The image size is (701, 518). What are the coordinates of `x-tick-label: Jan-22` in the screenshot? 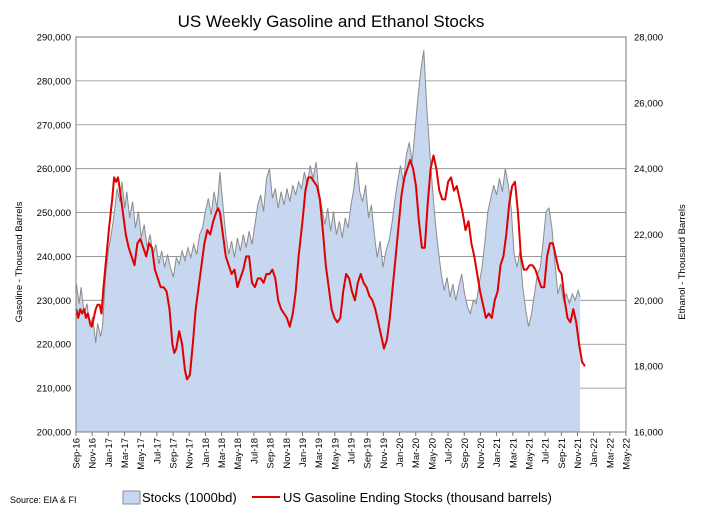 It's located at (594, 452).